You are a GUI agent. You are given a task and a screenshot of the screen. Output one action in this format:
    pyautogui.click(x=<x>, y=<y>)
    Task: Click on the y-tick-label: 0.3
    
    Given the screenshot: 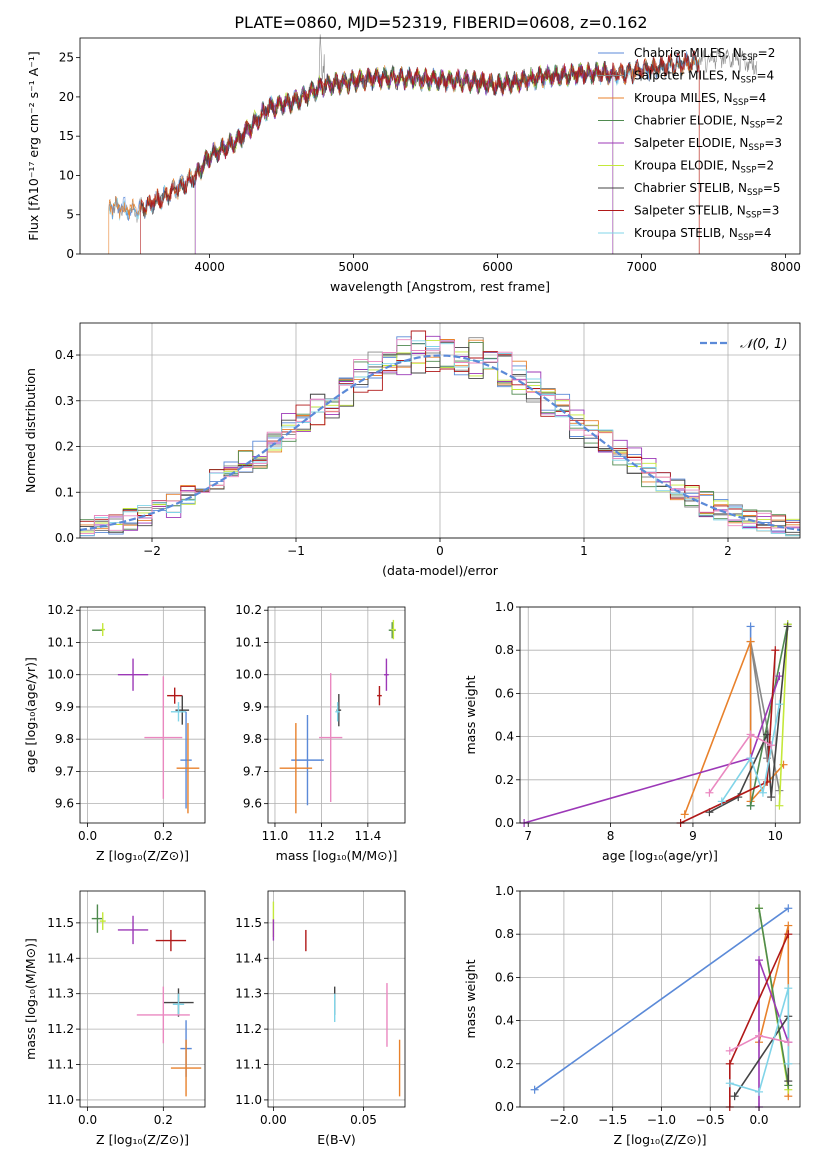 What is the action you would take?
    pyautogui.click(x=64, y=401)
    